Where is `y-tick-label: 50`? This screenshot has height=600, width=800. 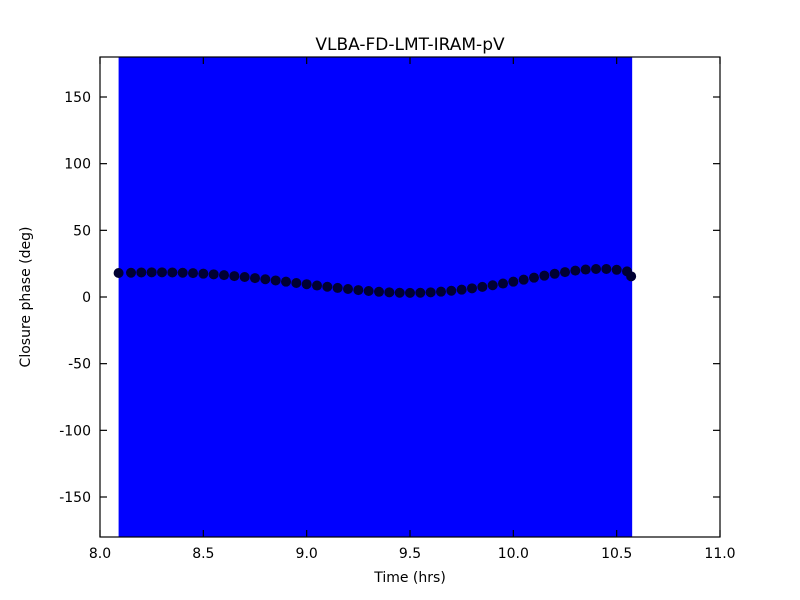 y-tick-label: 50 is located at coordinates (82, 231).